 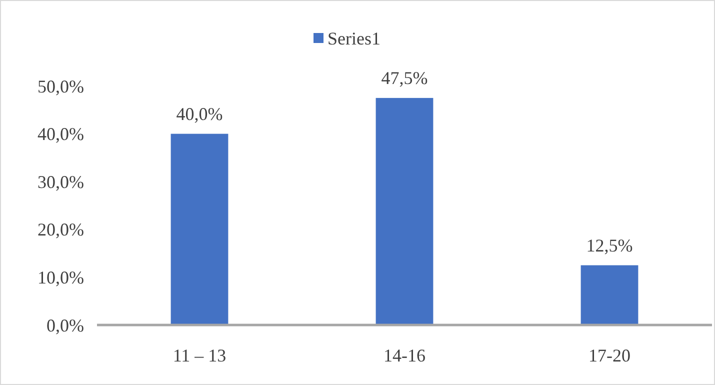 I want to click on y-tick-label: 0,0%, so click(x=65, y=325).